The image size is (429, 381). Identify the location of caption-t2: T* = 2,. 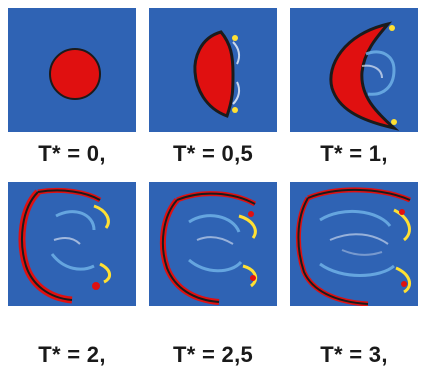
(72, 354).